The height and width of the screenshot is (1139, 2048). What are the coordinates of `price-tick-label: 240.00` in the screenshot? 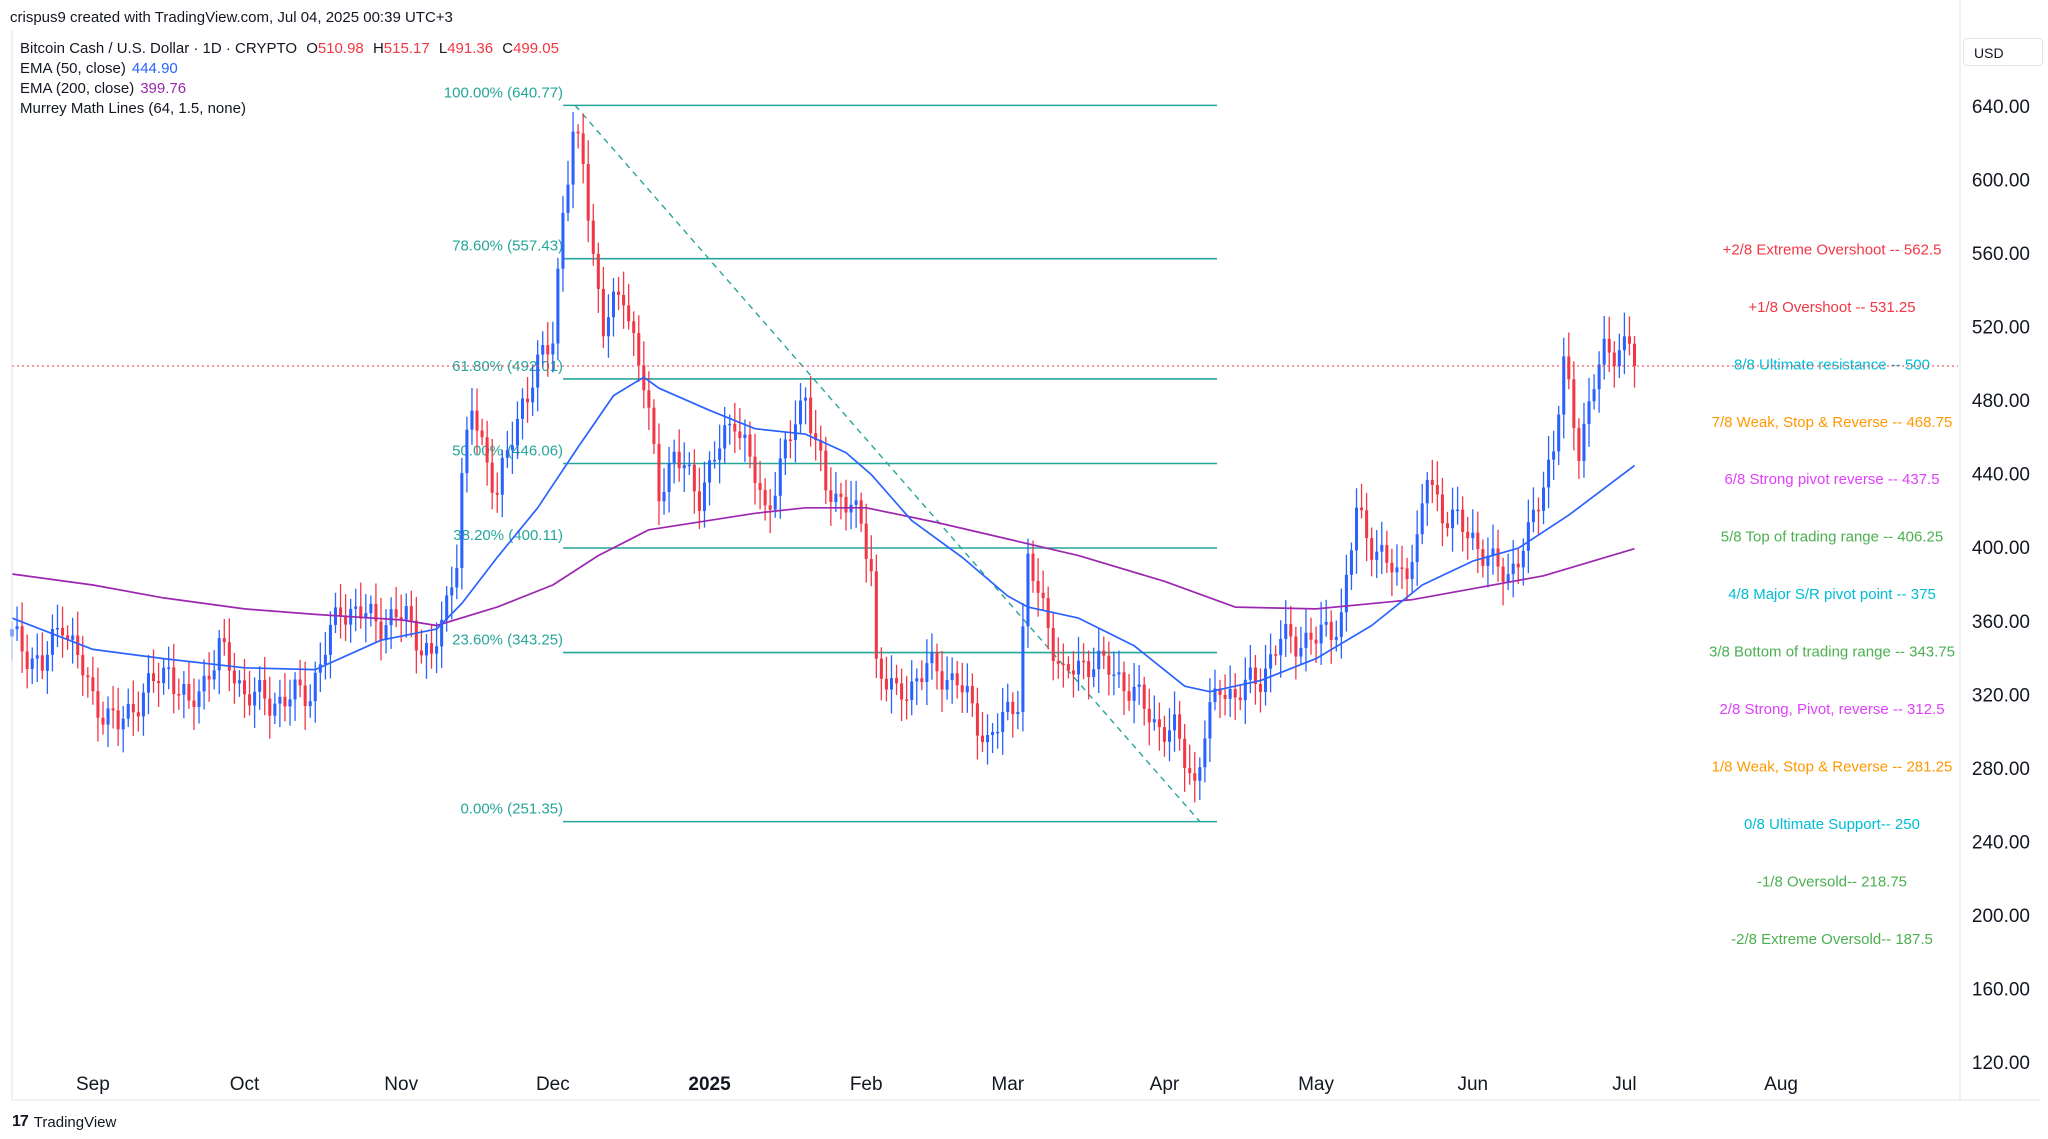 It's located at (2001, 843).